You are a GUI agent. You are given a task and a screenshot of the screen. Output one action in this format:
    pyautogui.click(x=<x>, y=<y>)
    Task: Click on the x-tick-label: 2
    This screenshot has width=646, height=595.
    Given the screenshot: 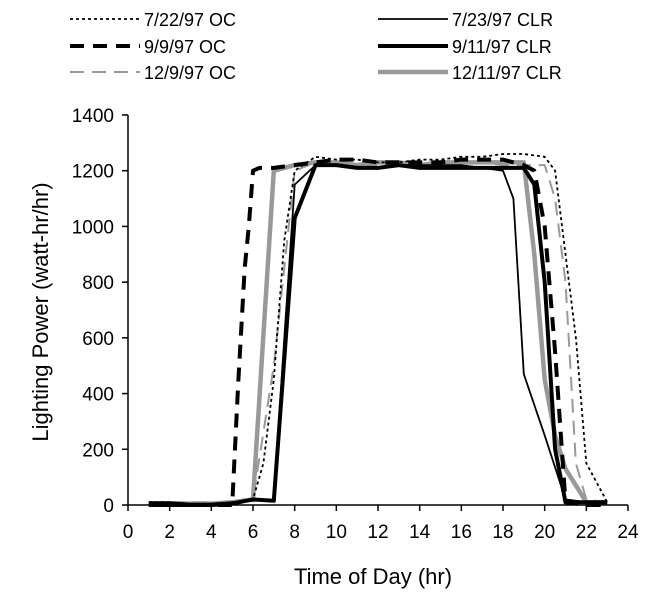 What is the action you would take?
    pyautogui.click(x=169, y=532)
    